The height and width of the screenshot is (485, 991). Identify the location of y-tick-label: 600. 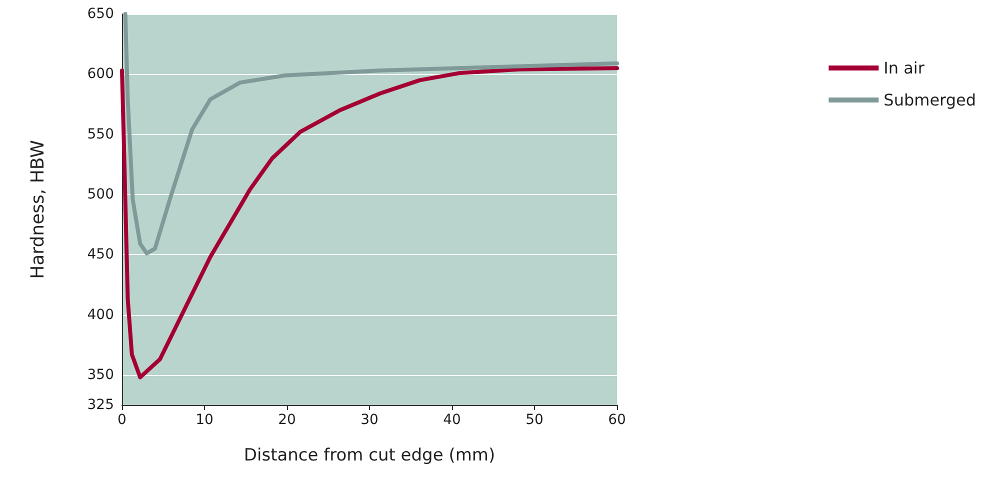
(100, 74).